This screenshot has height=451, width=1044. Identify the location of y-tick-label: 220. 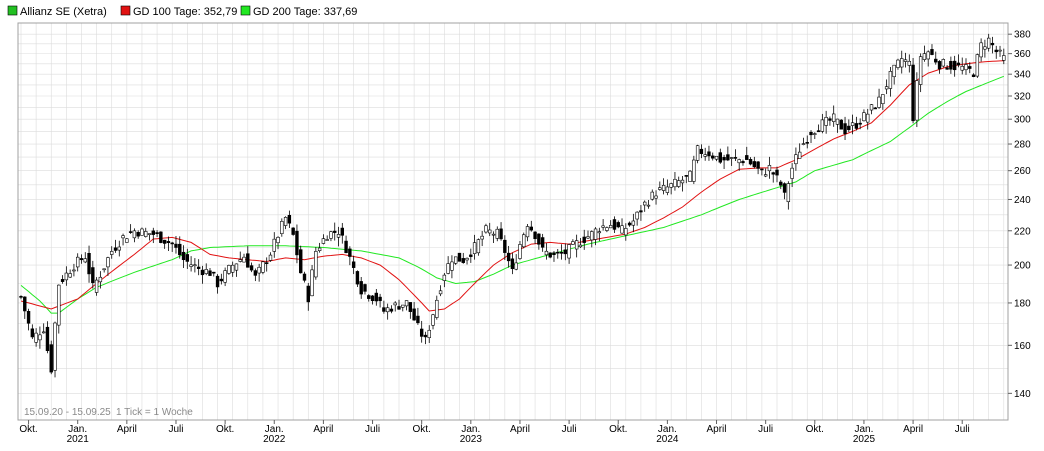
(1022, 231).